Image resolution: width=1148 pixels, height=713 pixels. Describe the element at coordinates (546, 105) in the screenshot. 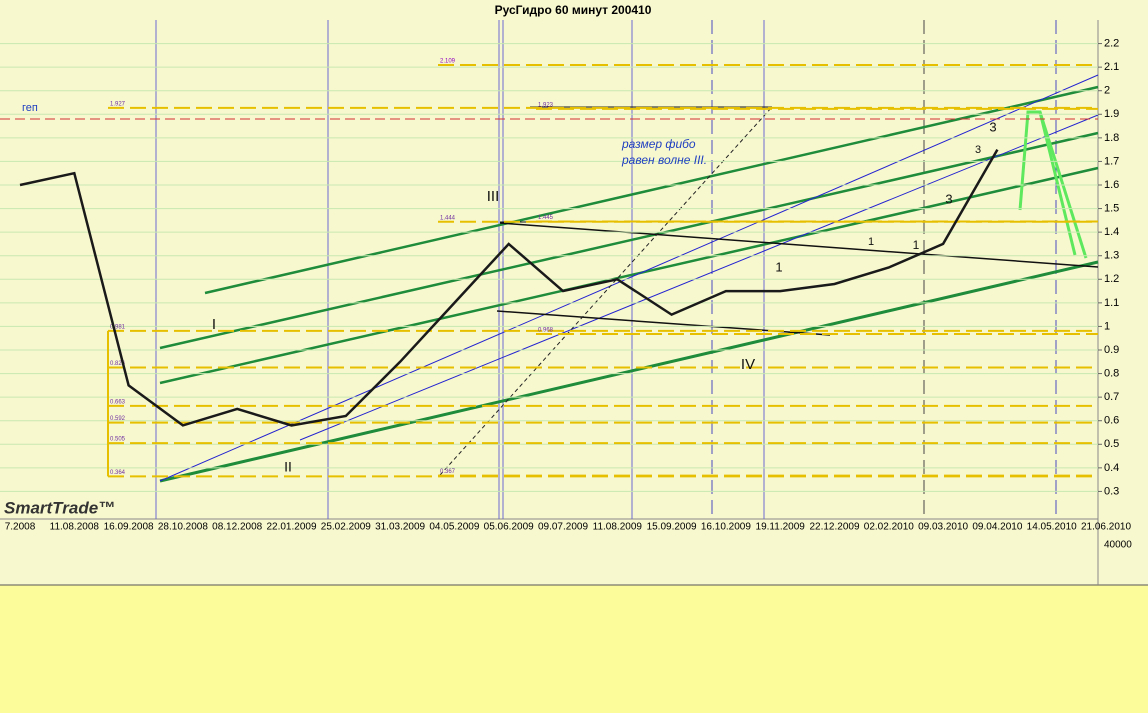

I see `fib-label: 1.923` at that location.